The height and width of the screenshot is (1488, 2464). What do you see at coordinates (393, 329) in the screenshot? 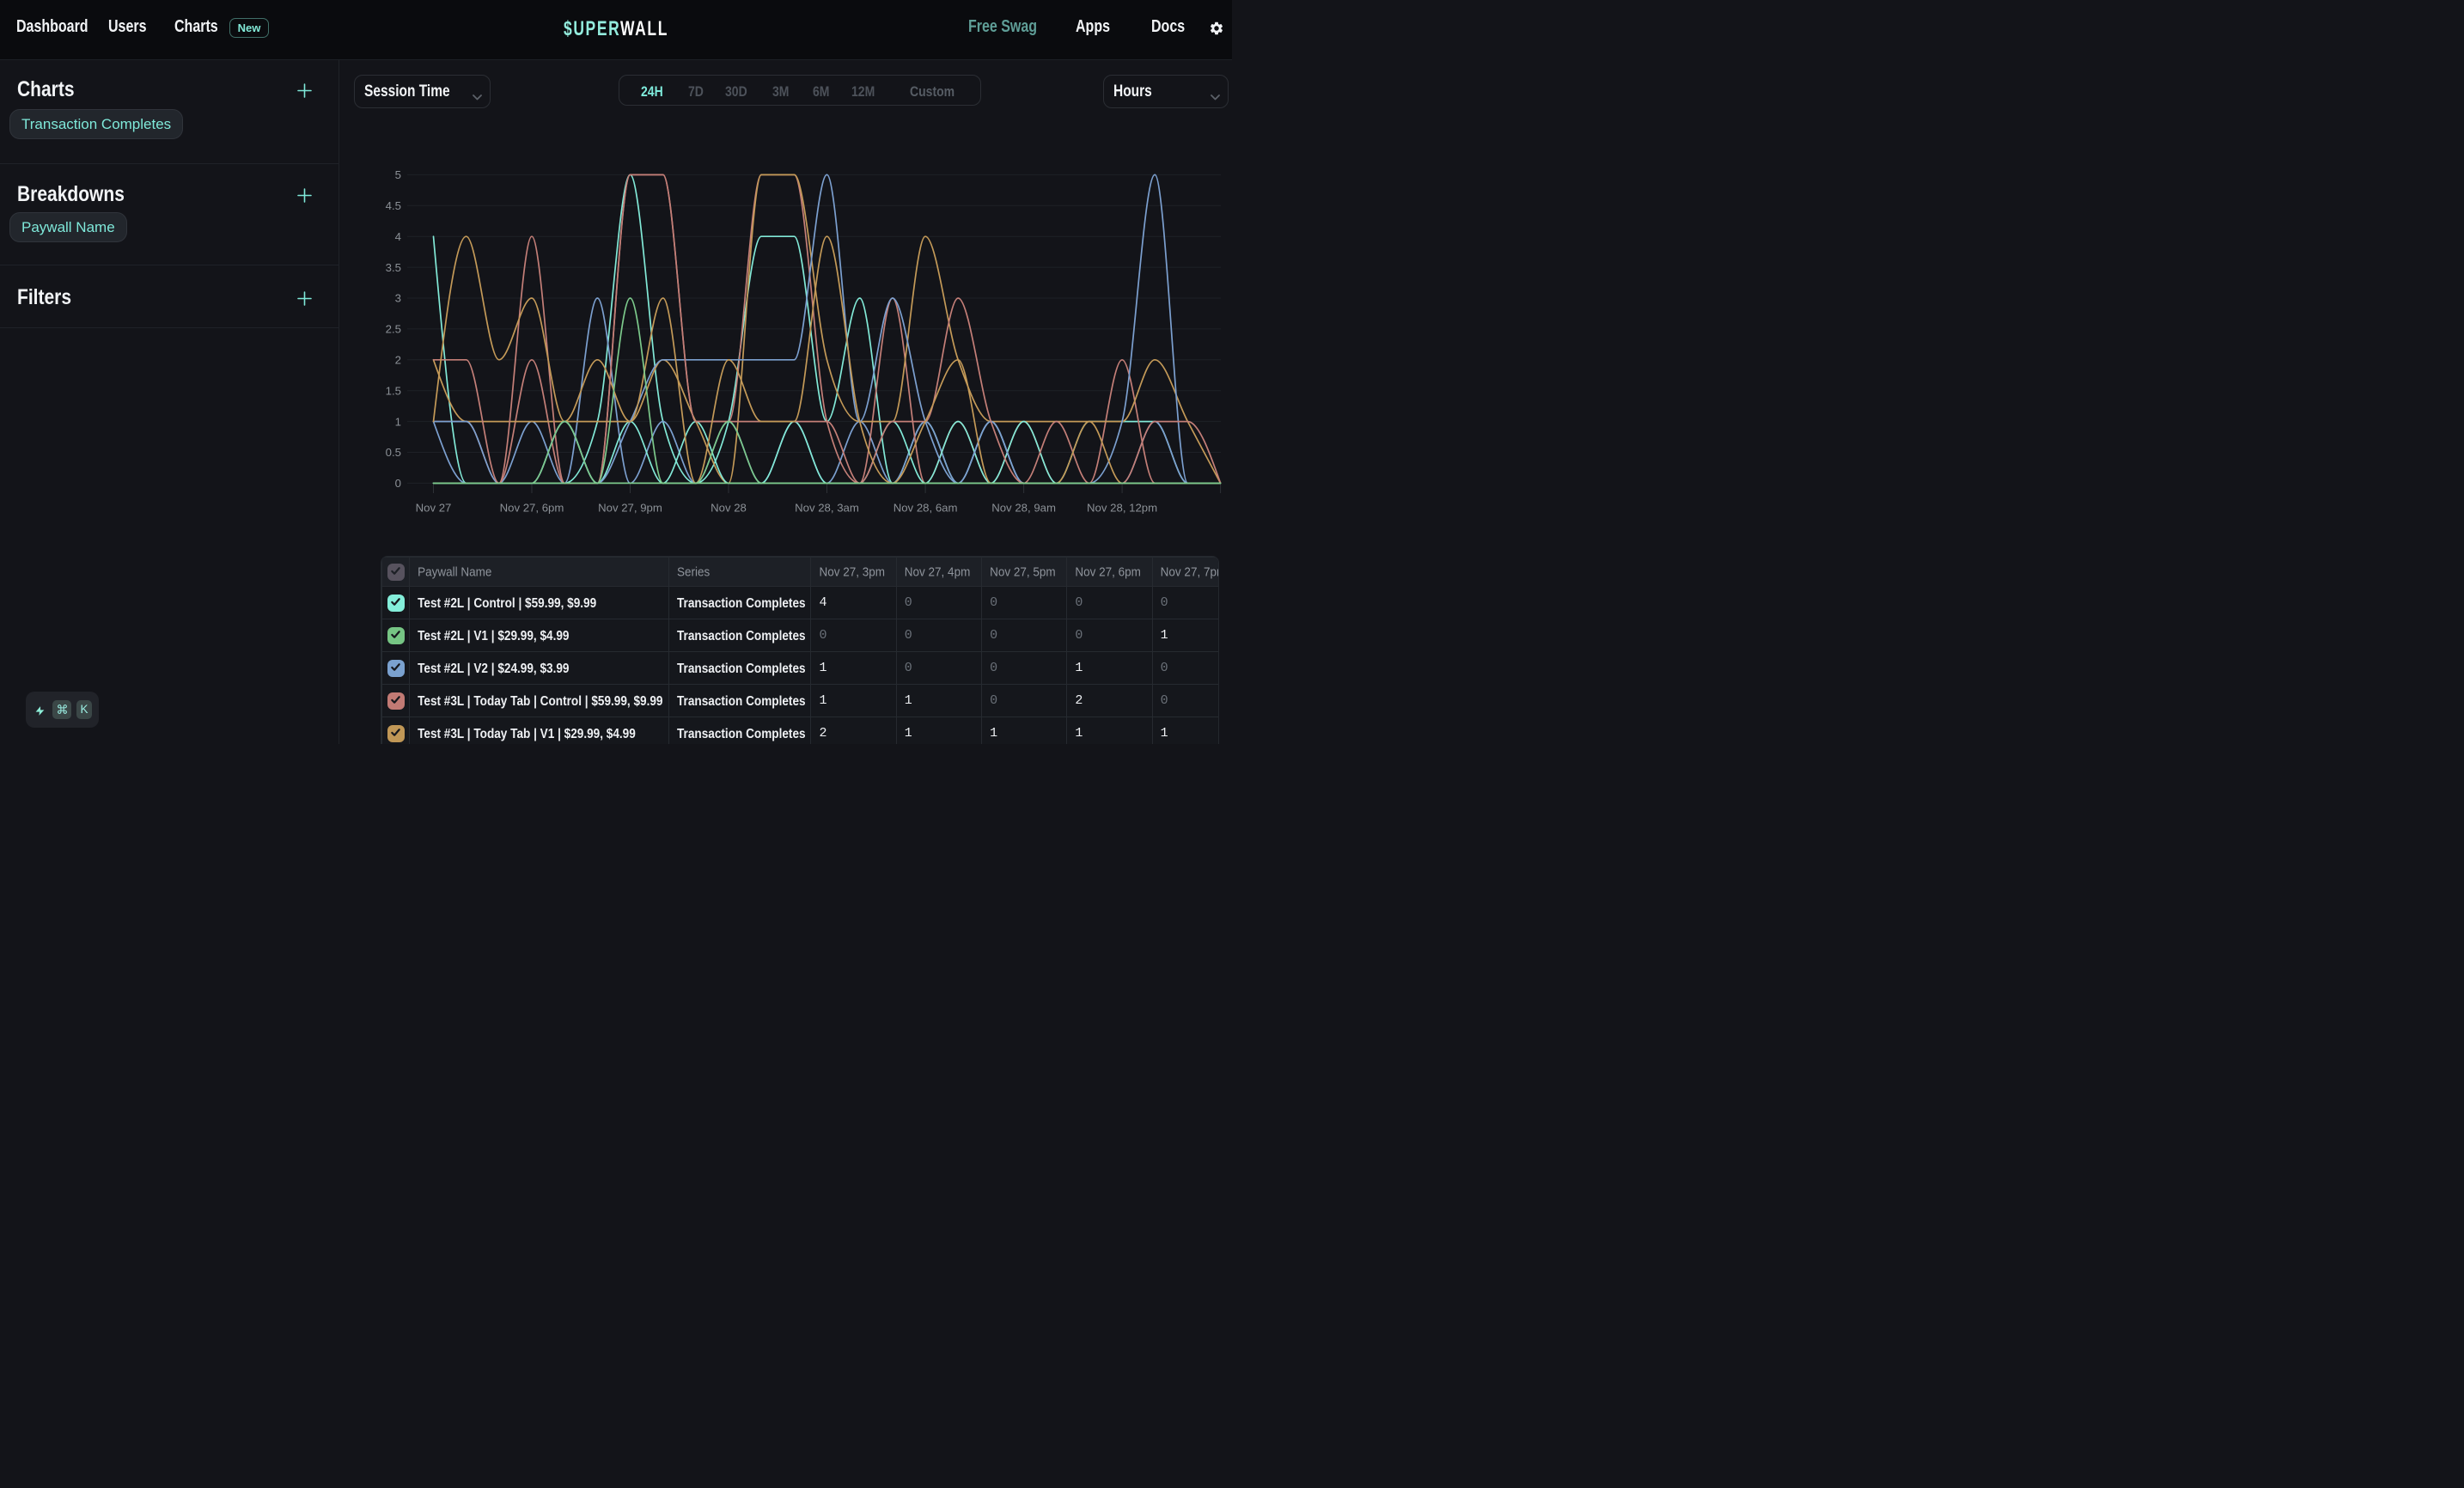
I see `svg-text: 2.5` at bounding box center [393, 329].